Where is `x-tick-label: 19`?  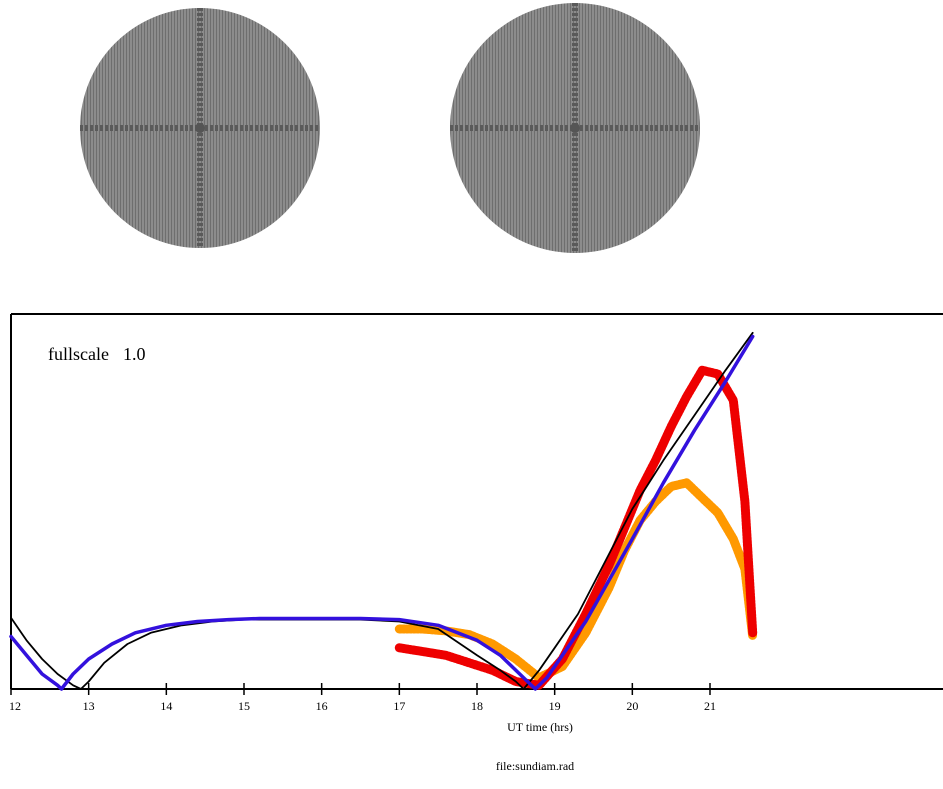
x-tick-label: 19 is located at coordinates (555, 706).